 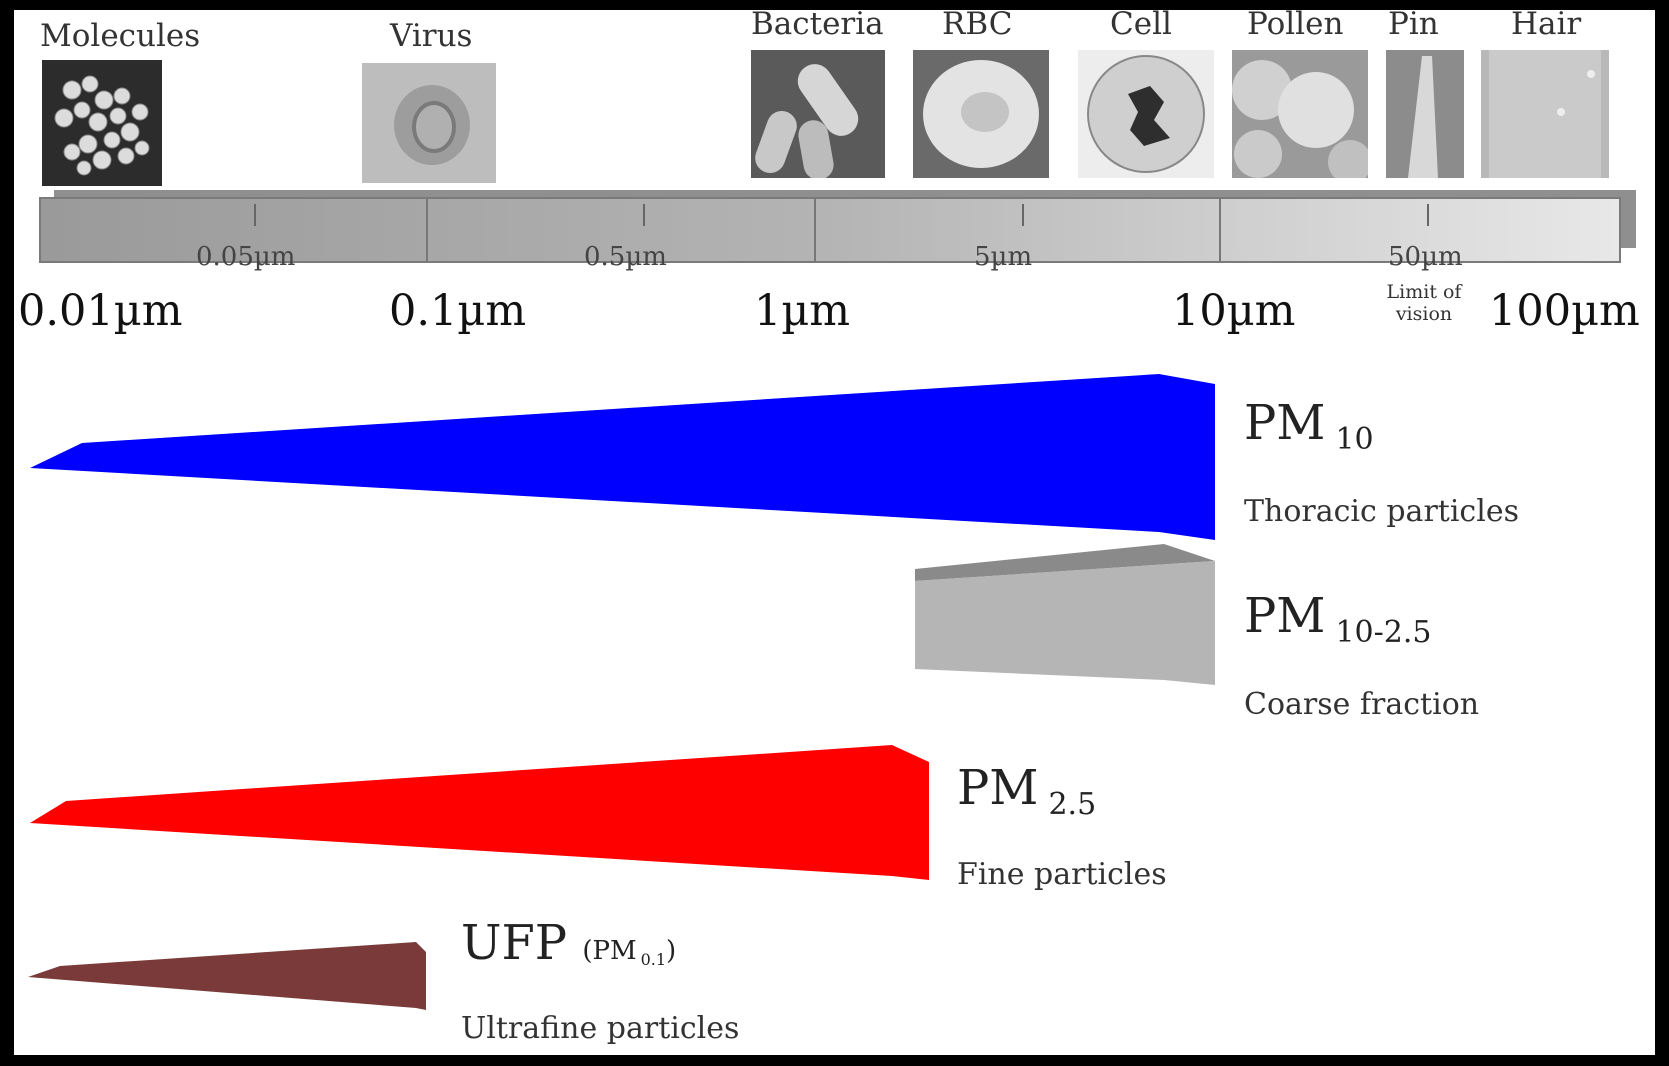 I want to click on tick-label-0.1um: 0.1µm, so click(x=458, y=311).